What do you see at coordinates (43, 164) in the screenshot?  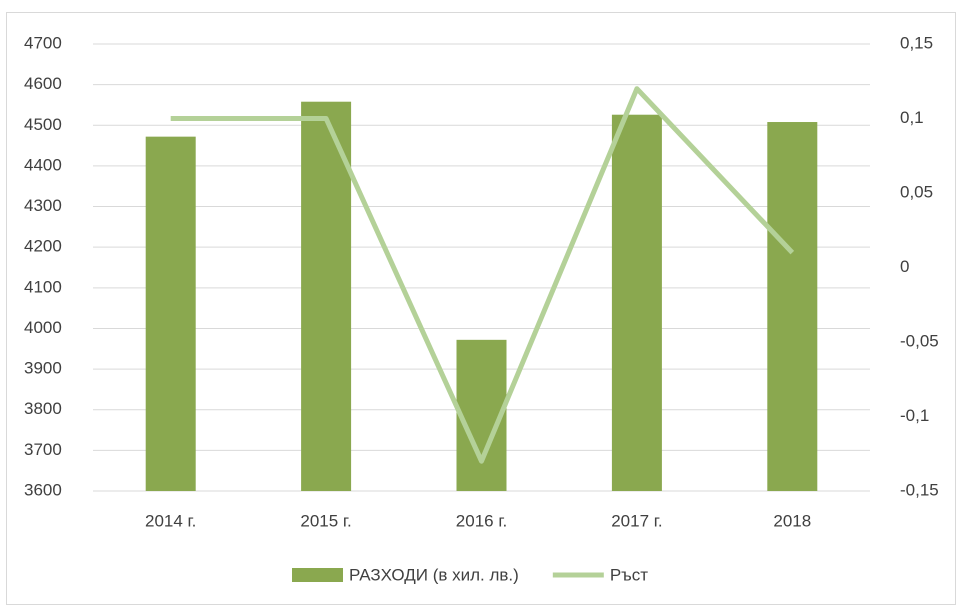 I see `y-tick-label: 4400` at bounding box center [43, 164].